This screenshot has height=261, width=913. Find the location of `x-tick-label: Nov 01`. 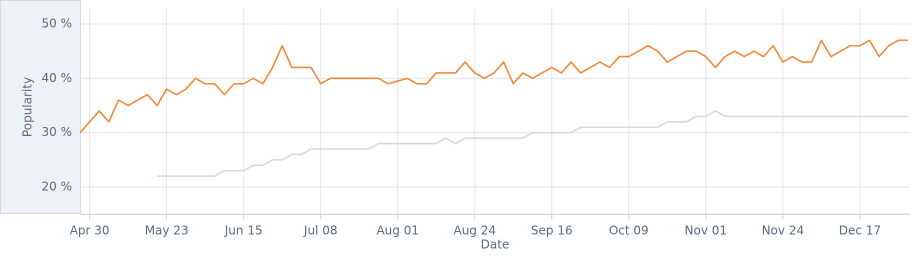

x-tick-label: Nov 01 is located at coordinates (706, 231).